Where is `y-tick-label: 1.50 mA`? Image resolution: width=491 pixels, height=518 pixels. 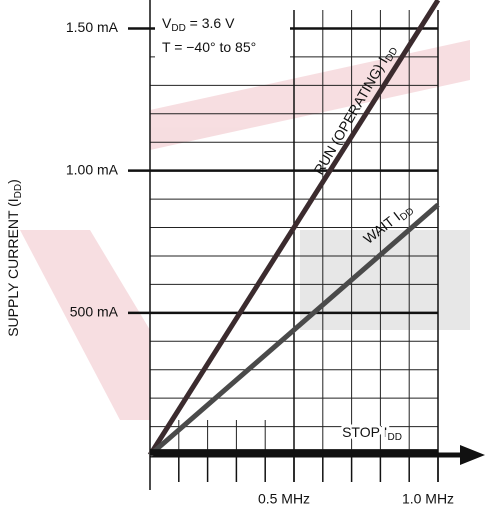 y-tick-label: 1.50 mA is located at coordinates (92, 27).